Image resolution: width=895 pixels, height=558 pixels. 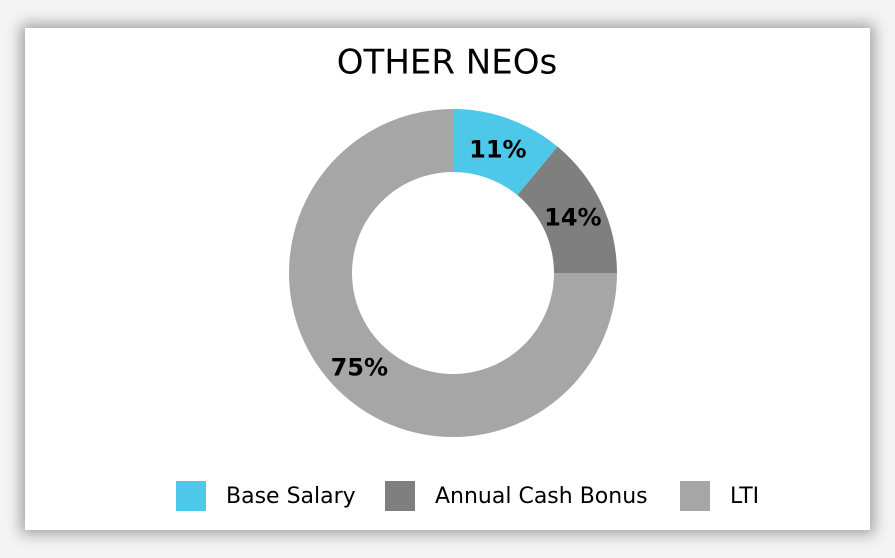 What do you see at coordinates (744, 496) in the screenshot?
I see `legend-label: LTI` at bounding box center [744, 496].